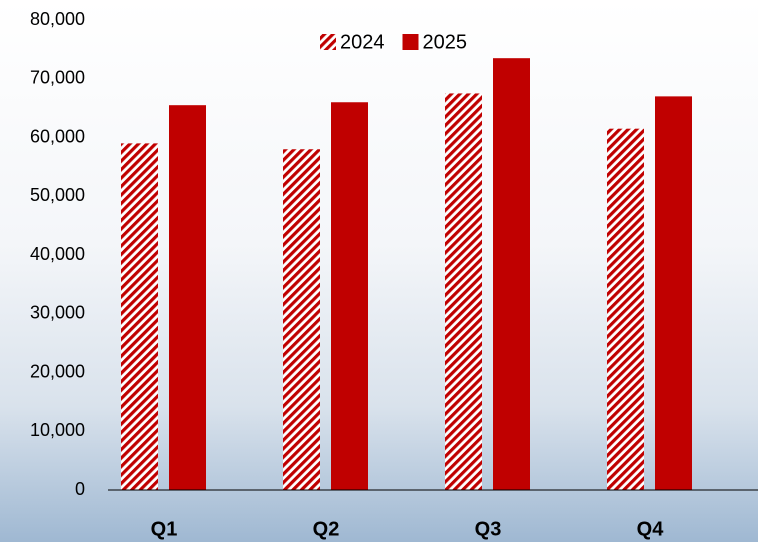 The image size is (758, 542). I want to click on y-tick-label: 80,000, so click(57, 19).